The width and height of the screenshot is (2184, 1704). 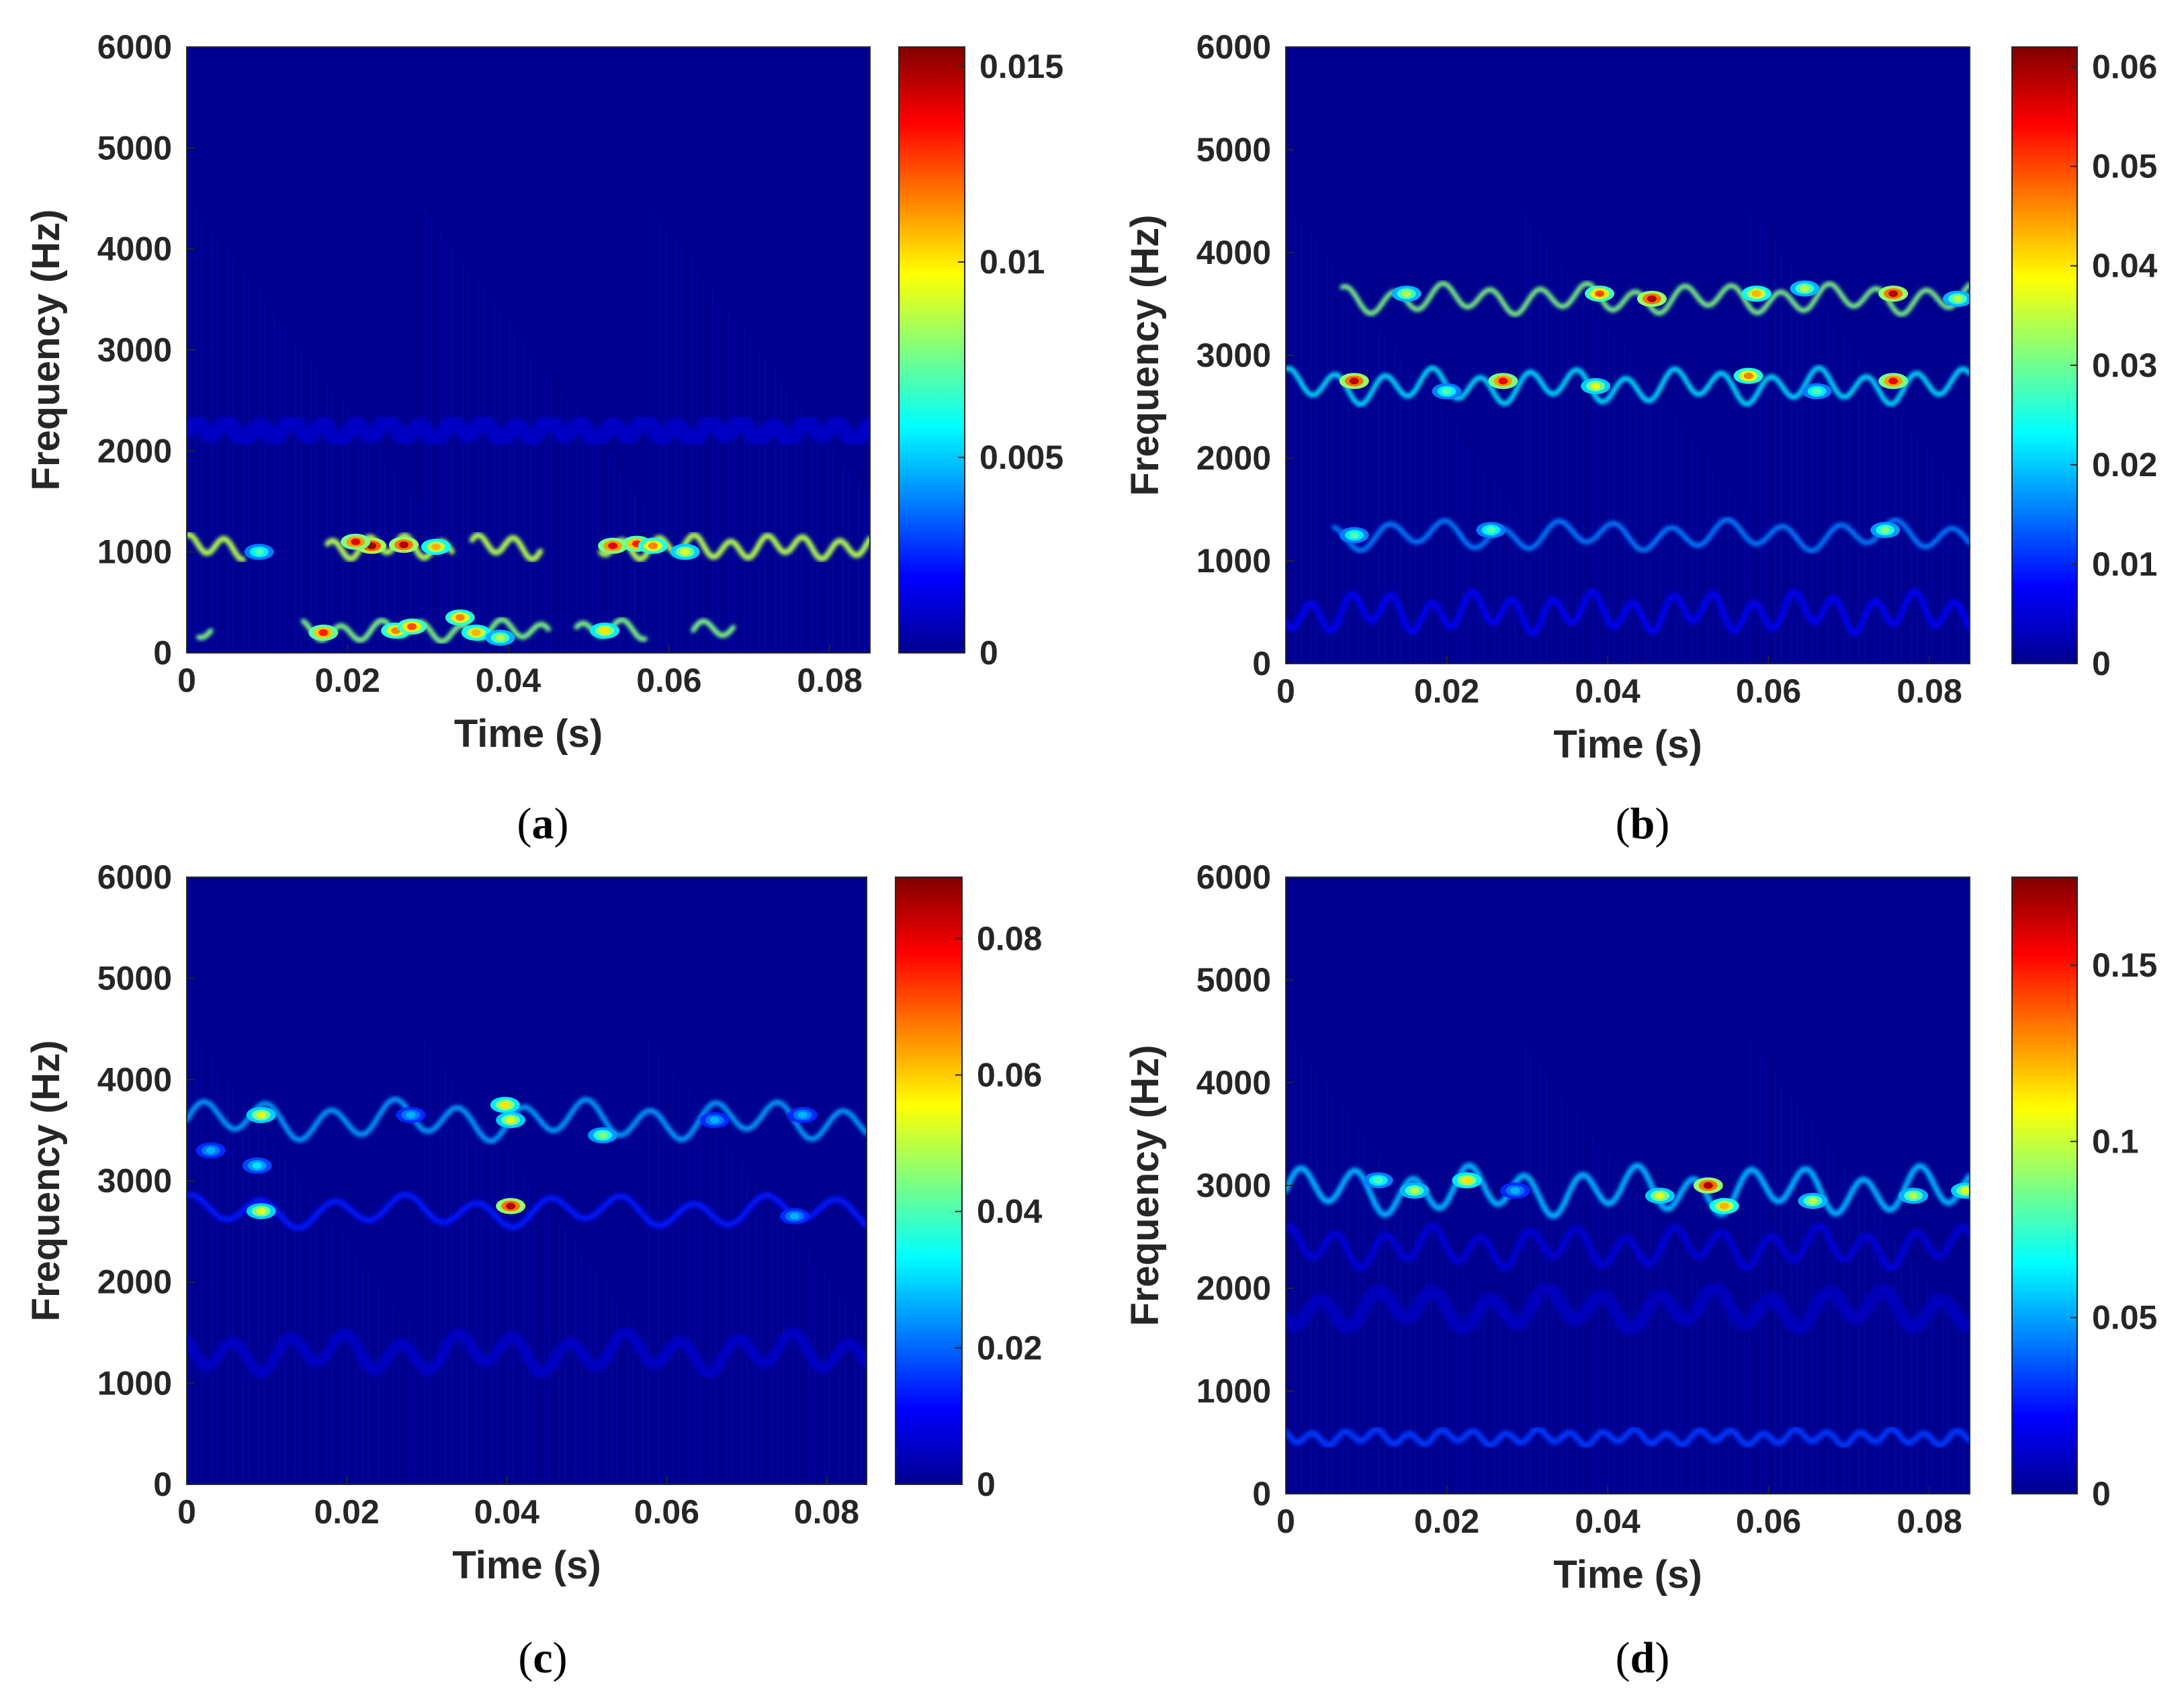 What do you see at coordinates (2124, 166) in the screenshot?
I see `colorbar-tick-label: 0.05` at bounding box center [2124, 166].